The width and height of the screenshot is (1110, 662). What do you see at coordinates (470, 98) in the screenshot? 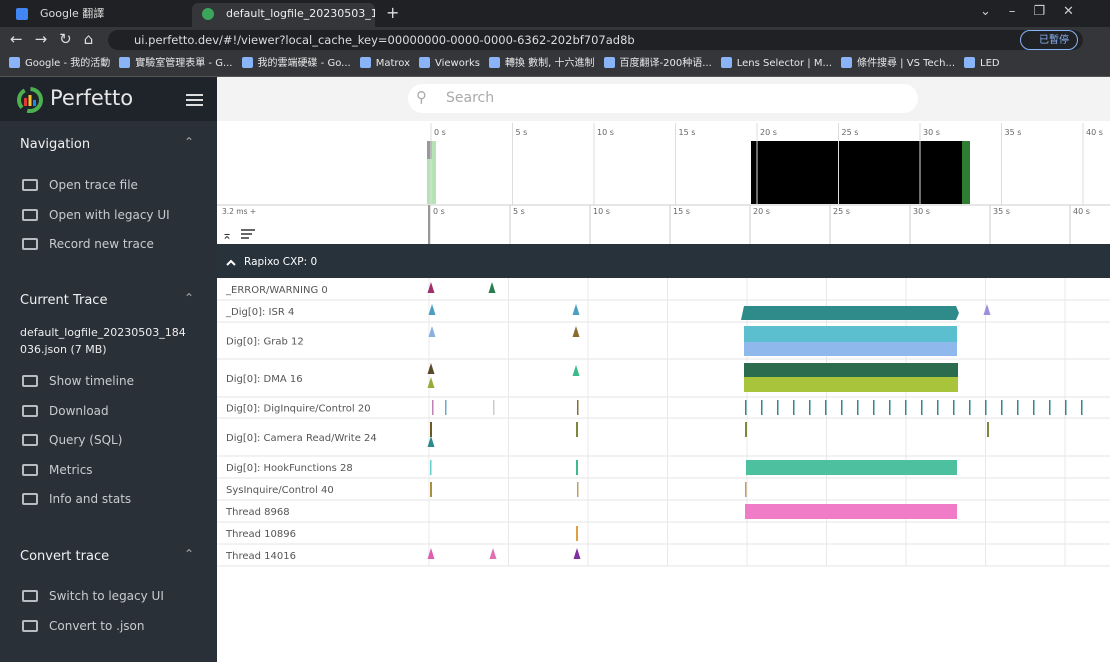
I see `search-placeholder: Search` at bounding box center [470, 98].